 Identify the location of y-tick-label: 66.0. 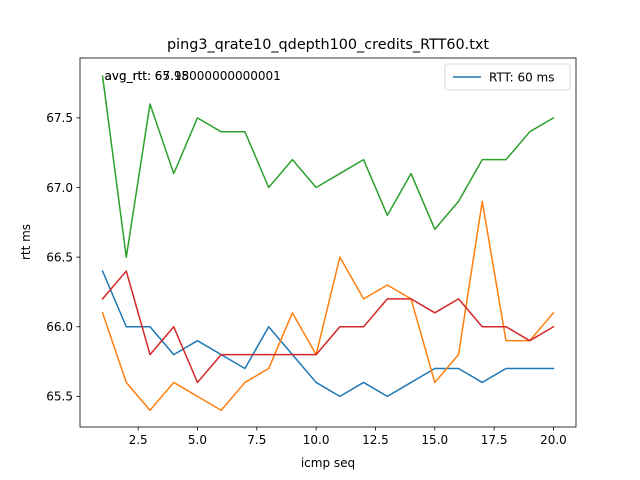
(59, 327).